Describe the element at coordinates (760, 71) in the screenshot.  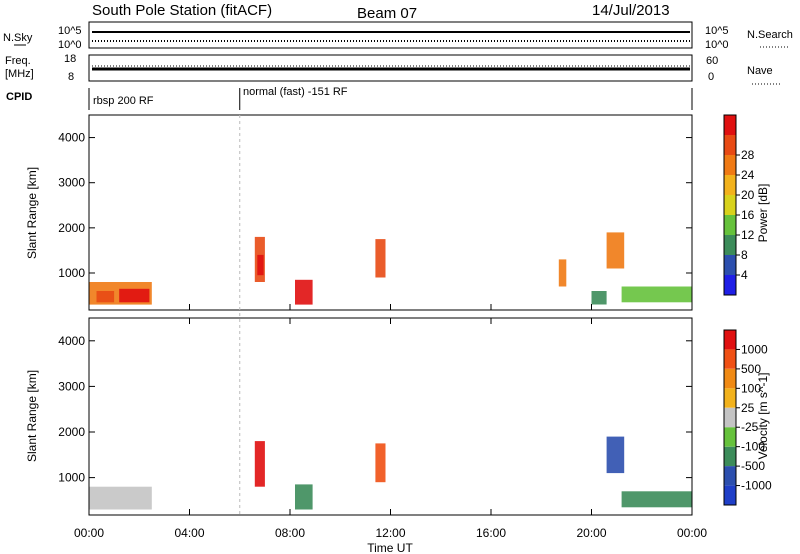
I see `nave-label: Nave` at that location.